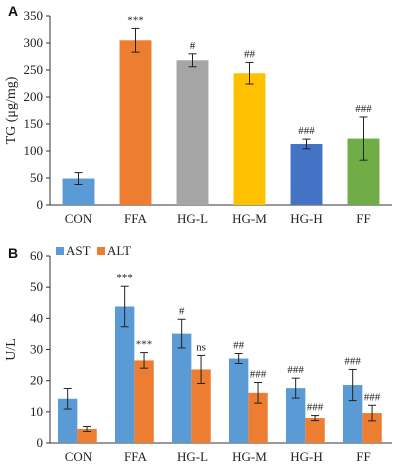 This screenshot has height=468, width=409. What do you see at coordinates (119, 250) in the screenshot?
I see `legend-label: ALT` at bounding box center [119, 250].